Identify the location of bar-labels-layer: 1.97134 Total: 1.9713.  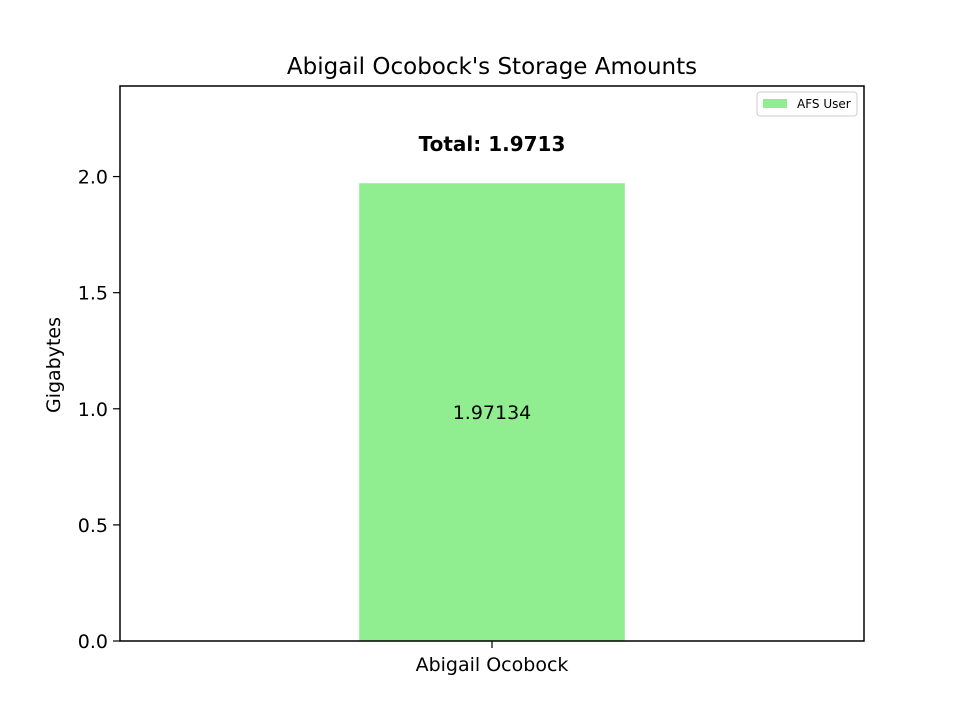
(492, 278).